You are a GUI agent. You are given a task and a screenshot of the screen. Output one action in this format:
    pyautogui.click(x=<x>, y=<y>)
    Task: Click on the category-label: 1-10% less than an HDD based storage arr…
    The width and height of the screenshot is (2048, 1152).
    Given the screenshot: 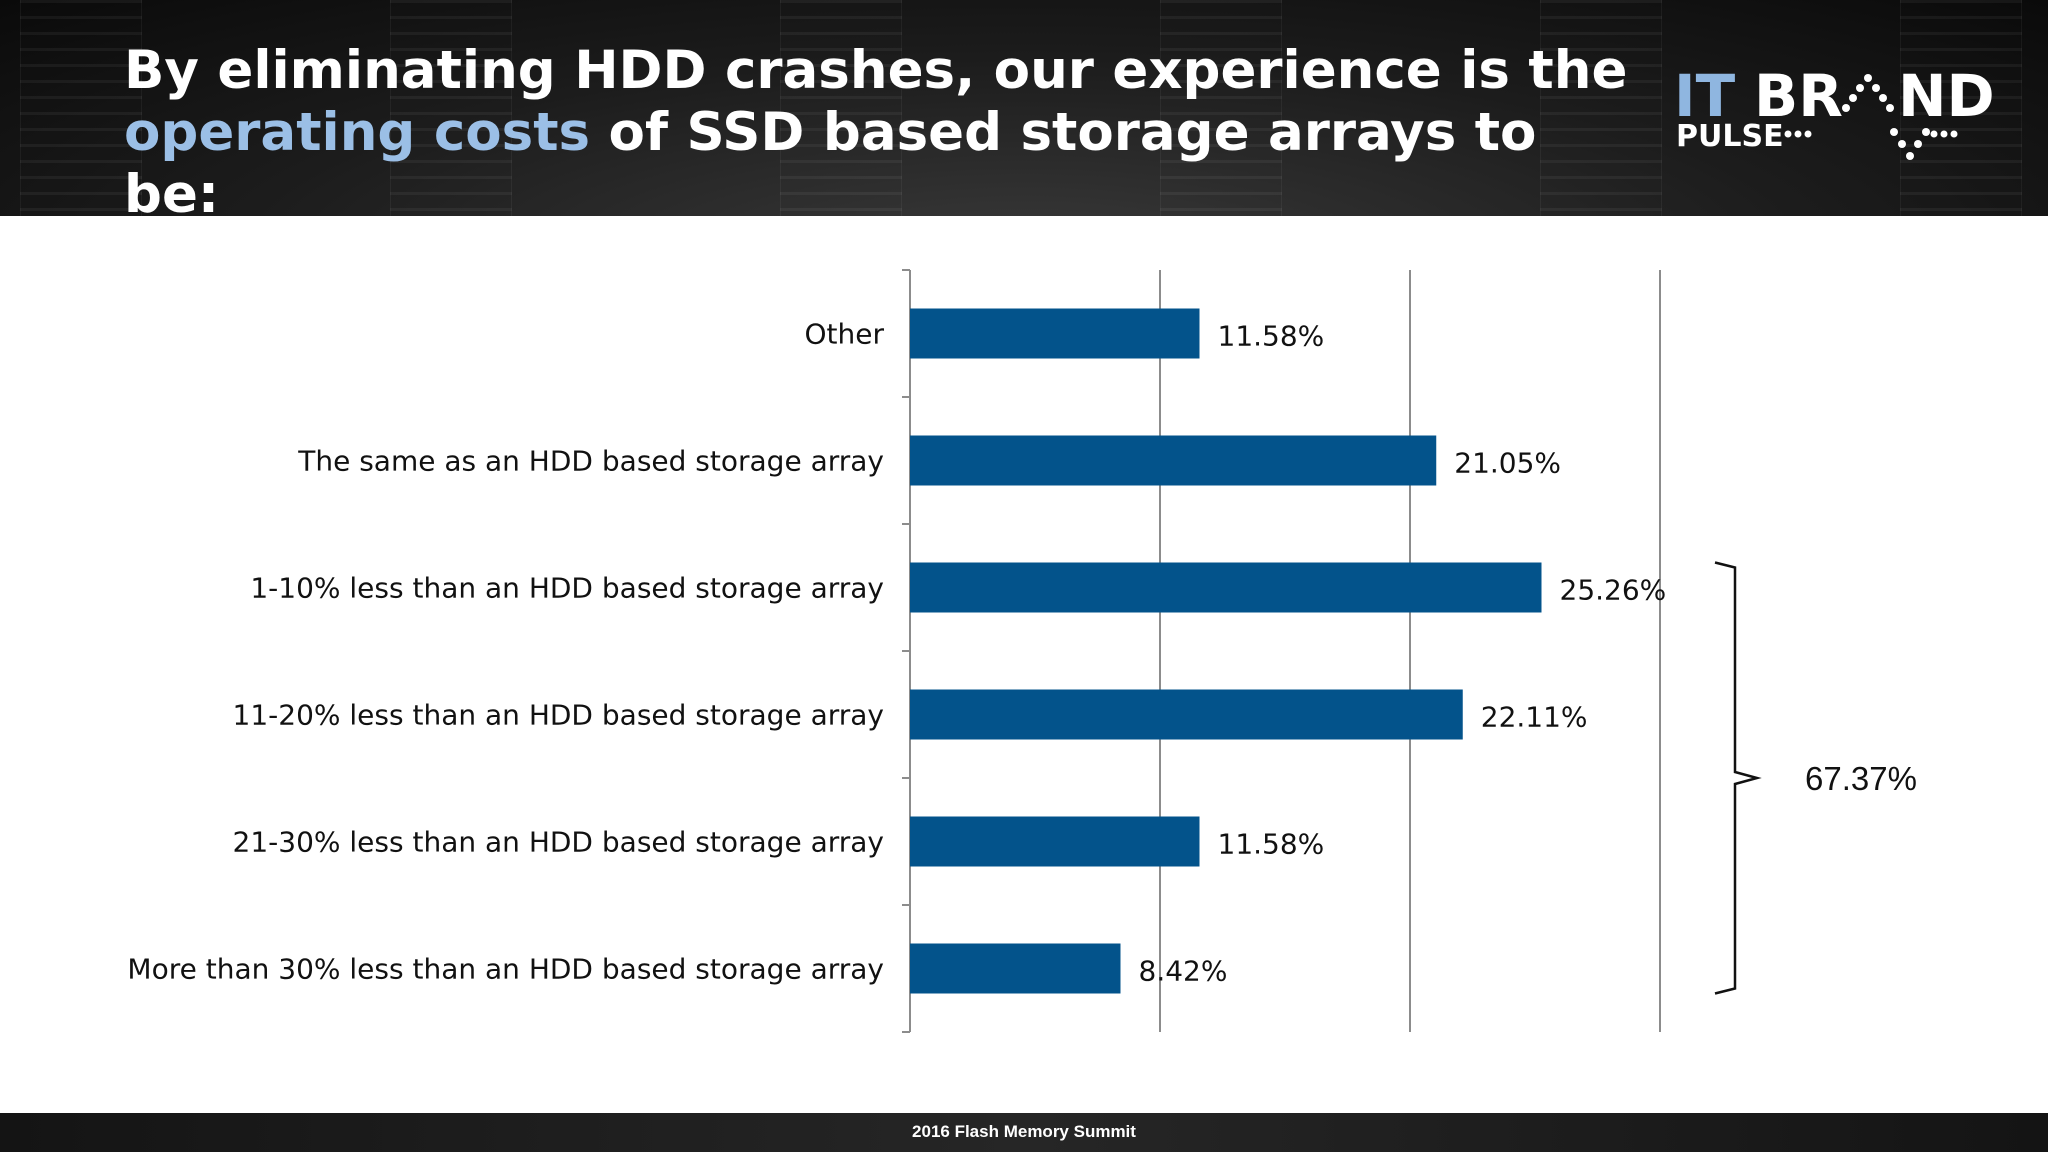 What is the action you would take?
    pyautogui.click(x=567, y=588)
    